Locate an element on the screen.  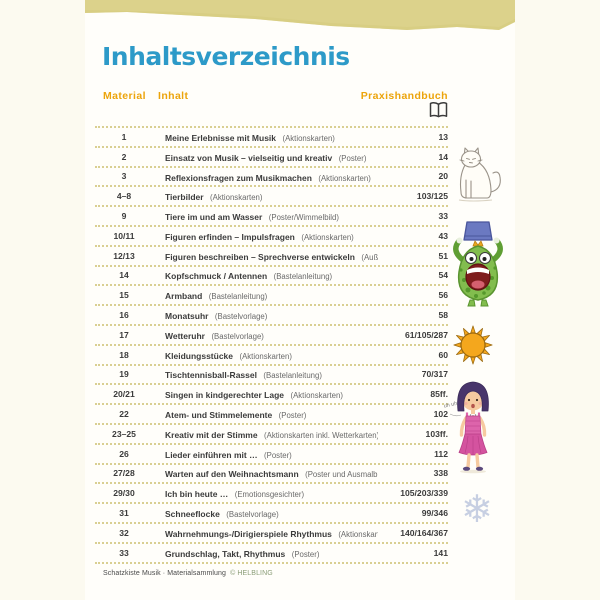
row-title: Warten auf den Weihnachtsmann is located at coordinates (232, 474).